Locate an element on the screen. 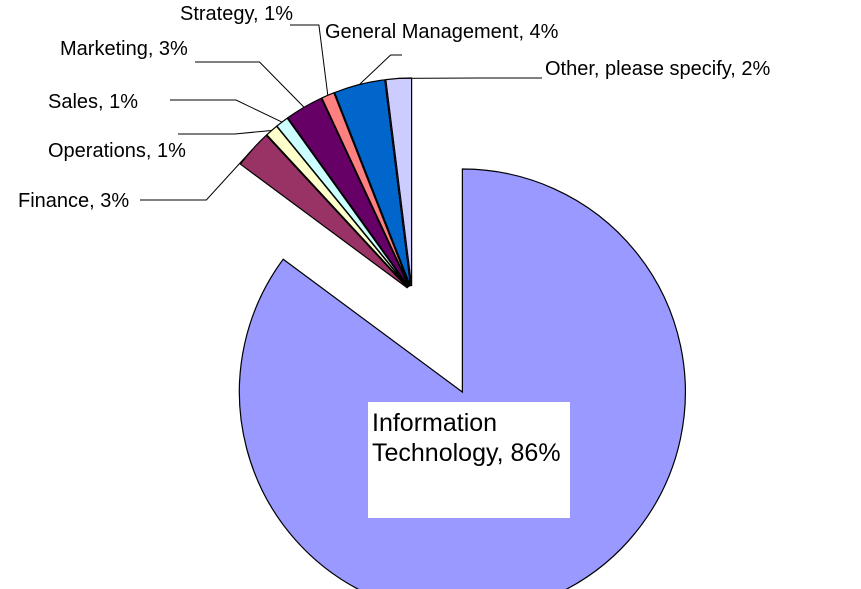  slice-label: Finance, 3% is located at coordinates (73, 201).